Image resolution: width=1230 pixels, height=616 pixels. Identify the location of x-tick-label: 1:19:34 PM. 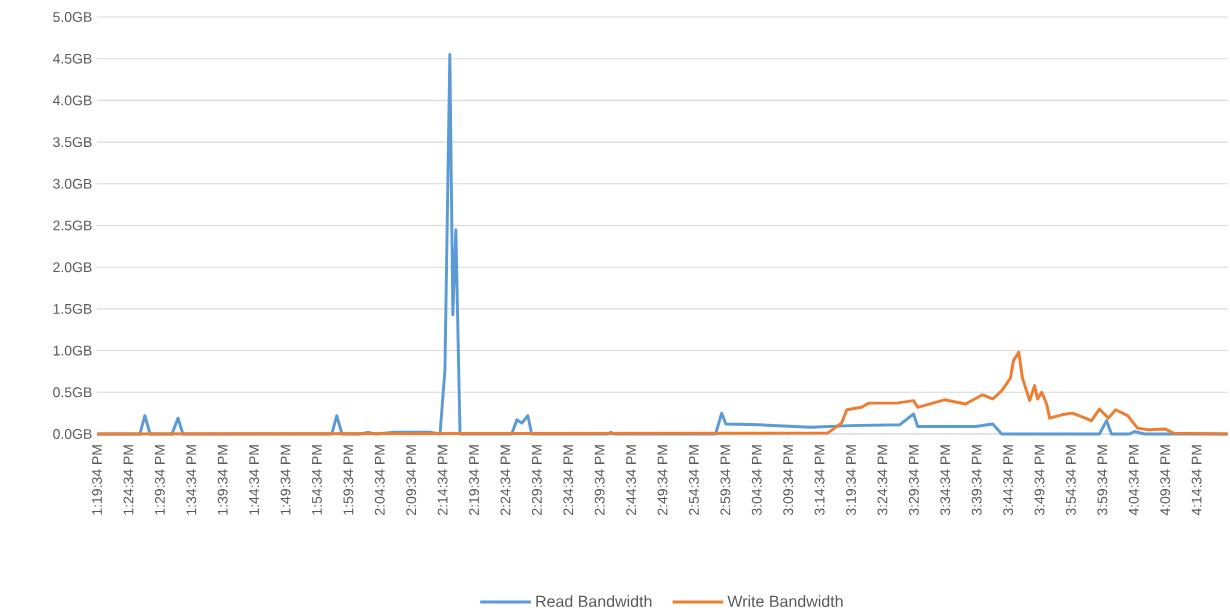
(97, 480).